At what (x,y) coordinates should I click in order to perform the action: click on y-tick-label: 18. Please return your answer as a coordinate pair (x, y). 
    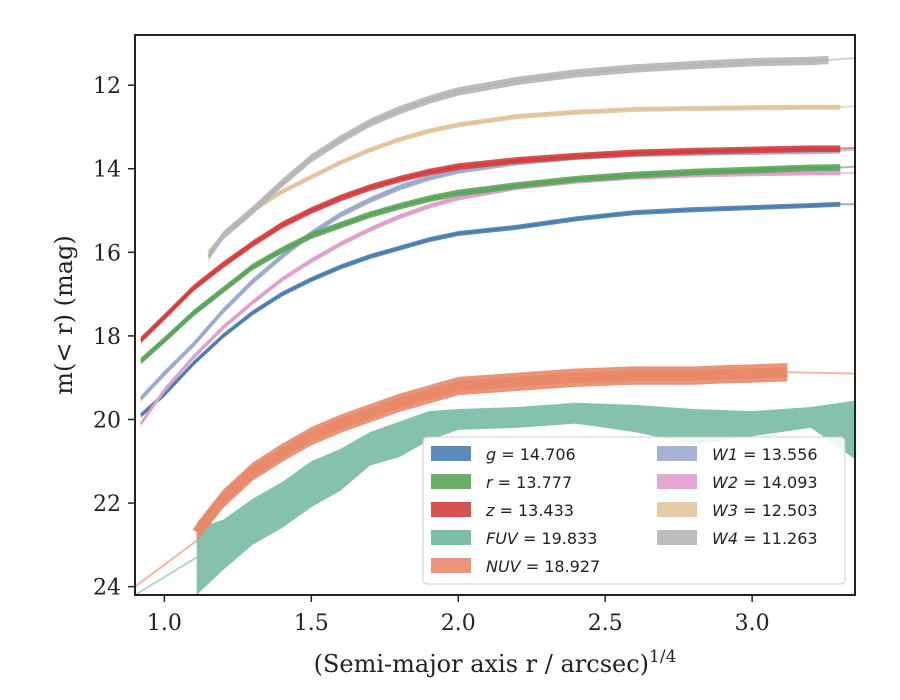
    Looking at the image, I should click on (107, 337).